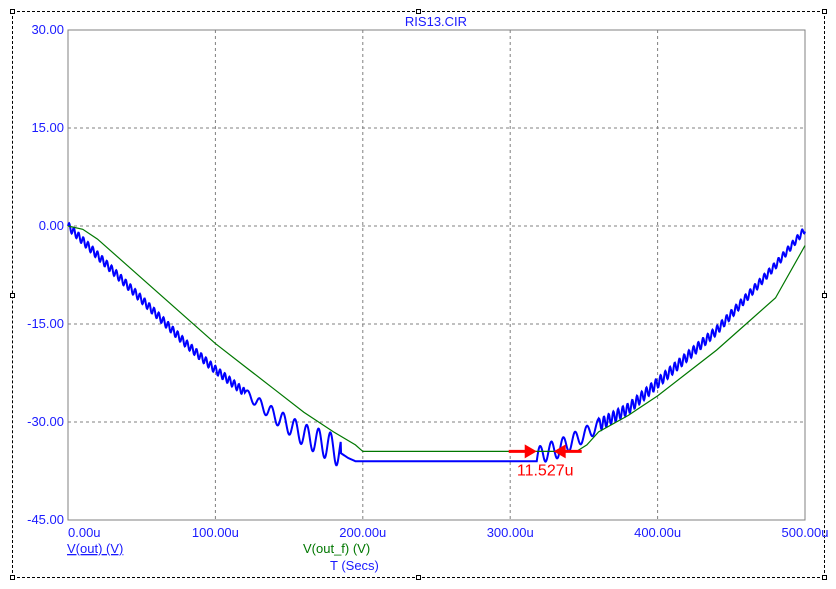 The height and width of the screenshot is (589, 836). I want to click on y-tick-label: 15.00, so click(47, 127).